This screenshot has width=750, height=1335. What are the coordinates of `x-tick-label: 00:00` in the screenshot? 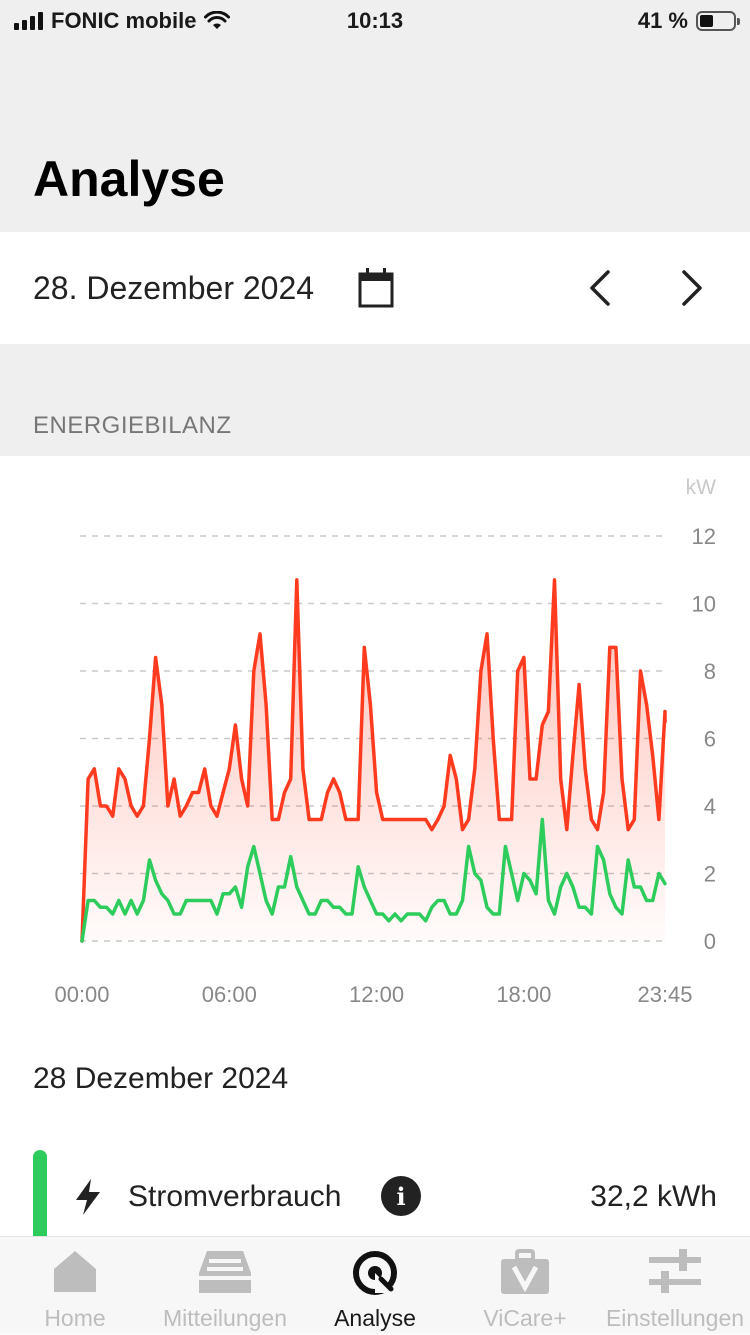 It's located at (81, 994).